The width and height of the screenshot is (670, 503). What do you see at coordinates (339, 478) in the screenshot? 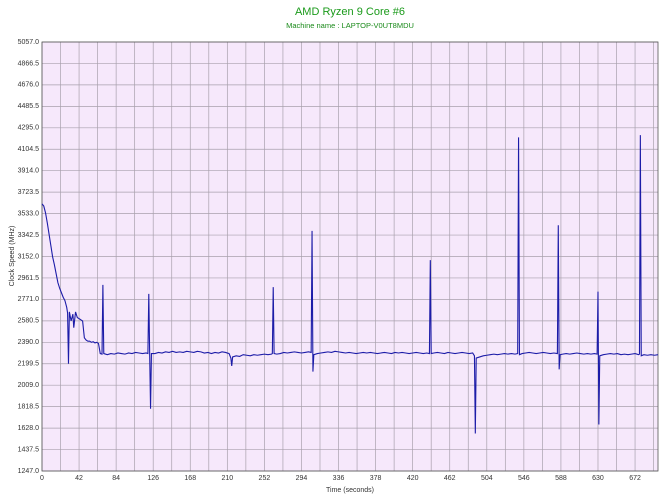
I see `x-tick-label: 336` at bounding box center [339, 478].